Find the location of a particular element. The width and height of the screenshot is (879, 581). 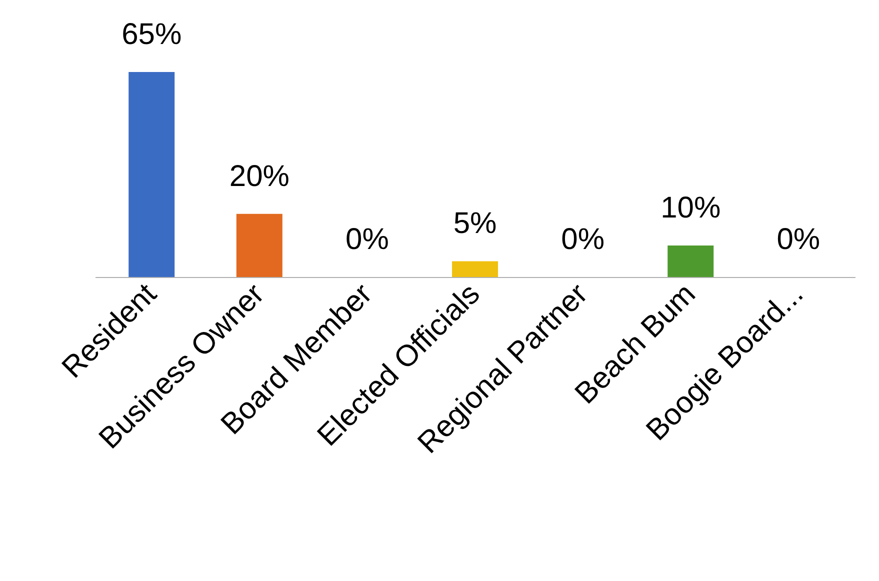

data-label: 65% is located at coordinates (152, 34).